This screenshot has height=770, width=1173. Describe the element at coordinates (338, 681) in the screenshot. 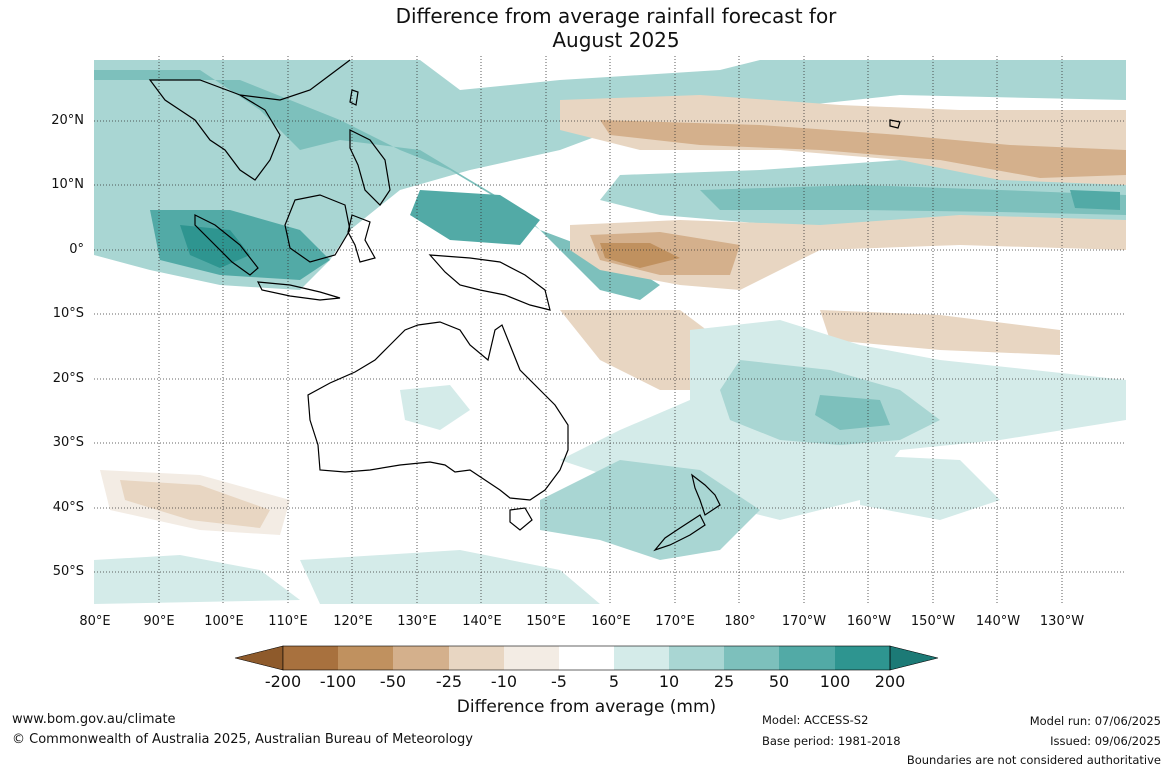

I see `colorbar-tick-label: -100` at that location.